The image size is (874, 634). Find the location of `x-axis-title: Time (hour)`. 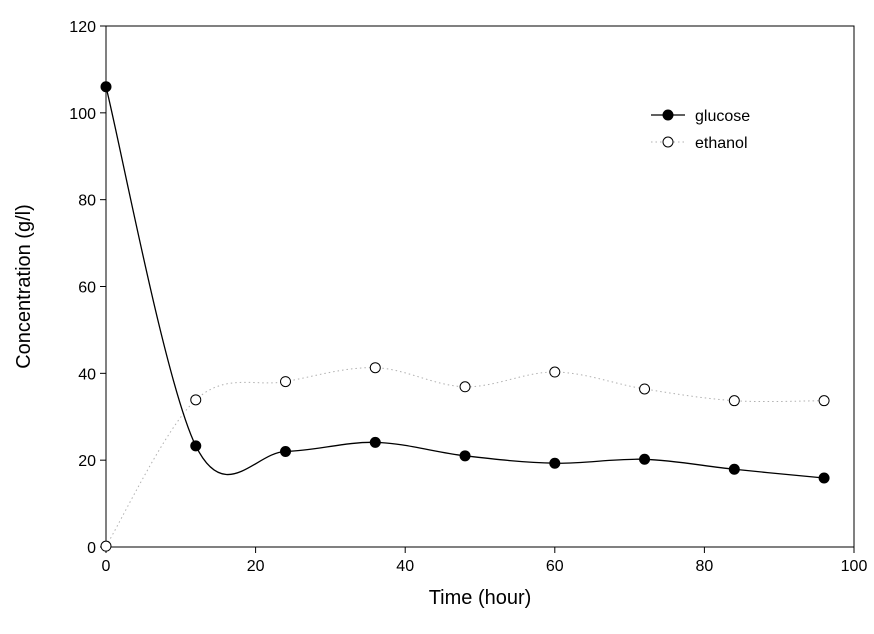

x-axis-title: Time (hour) is located at coordinates (480, 598).